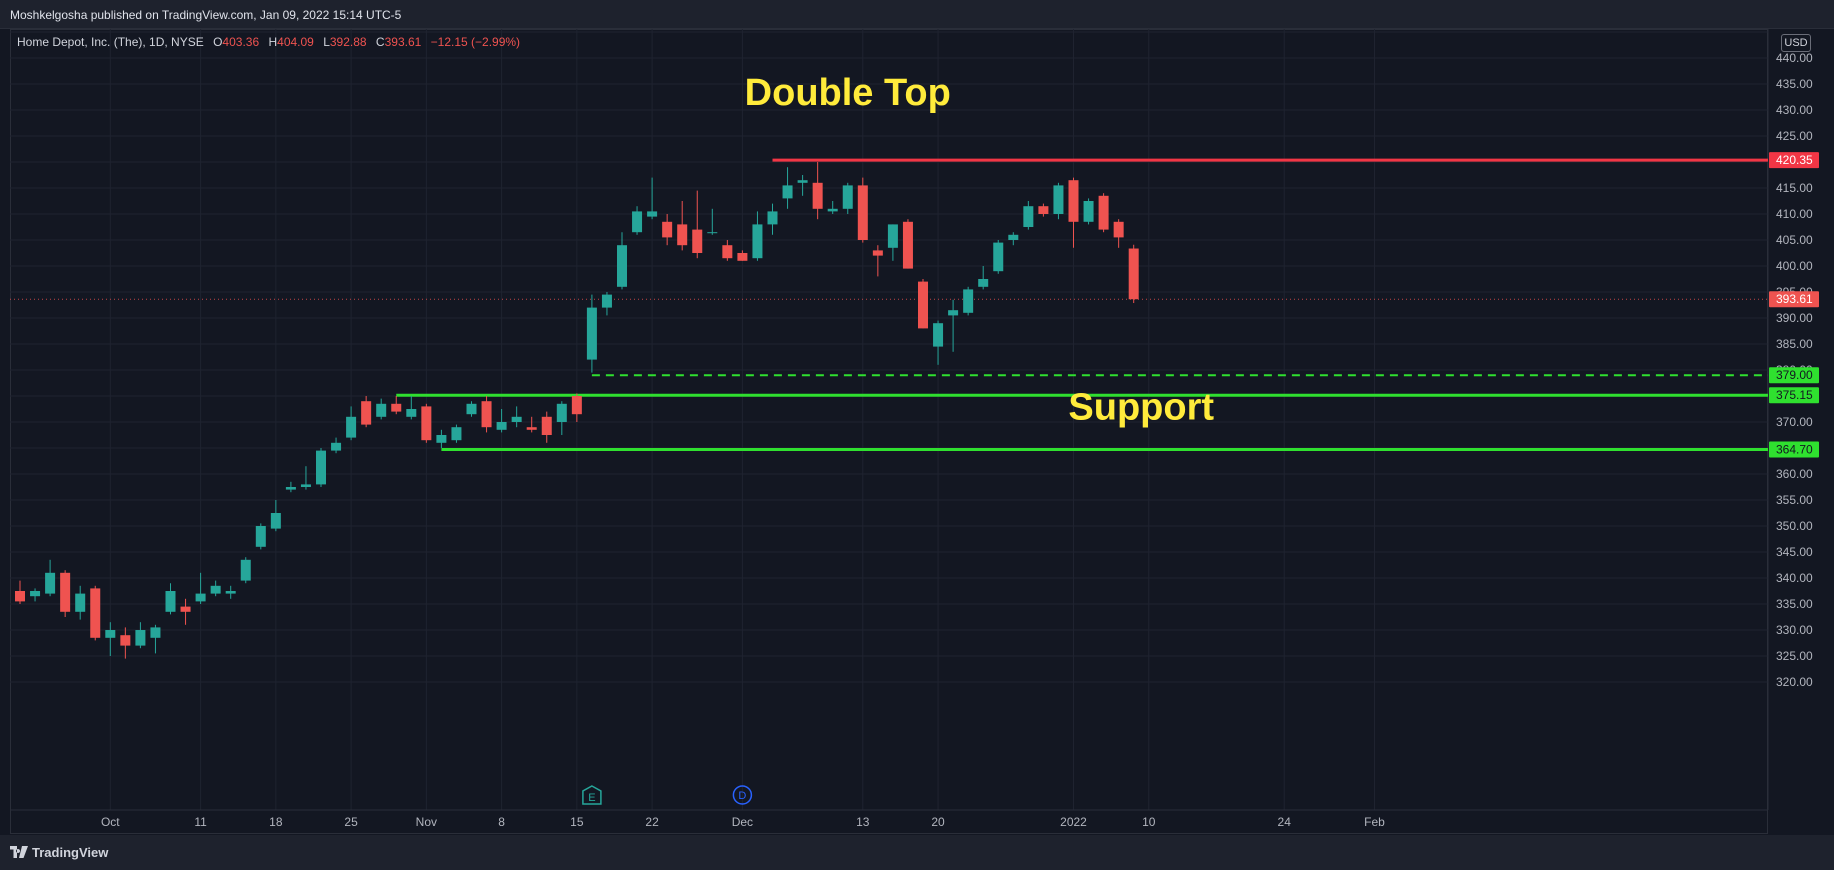 Image resolution: width=1834 pixels, height=870 pixels. Describe the element at coordinates (1794, 552) in the screenshot. I see `y-tick-label: 345.00` at that location.